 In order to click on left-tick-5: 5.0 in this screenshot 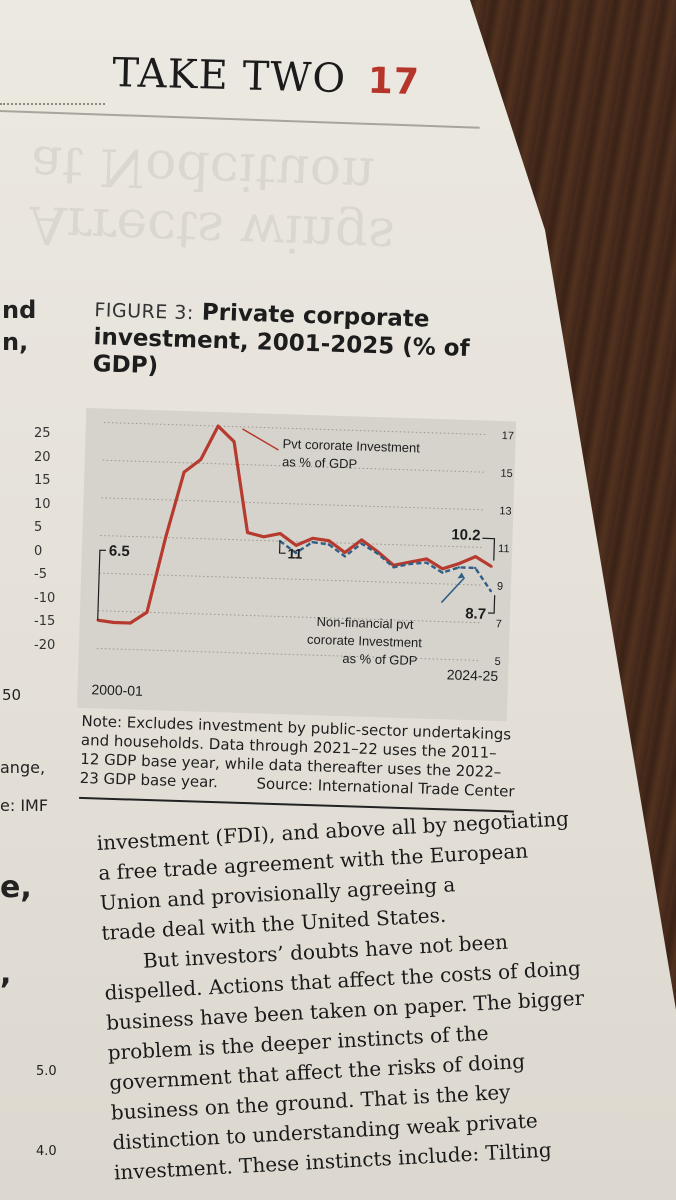, I will do `click(46, 1071)`.